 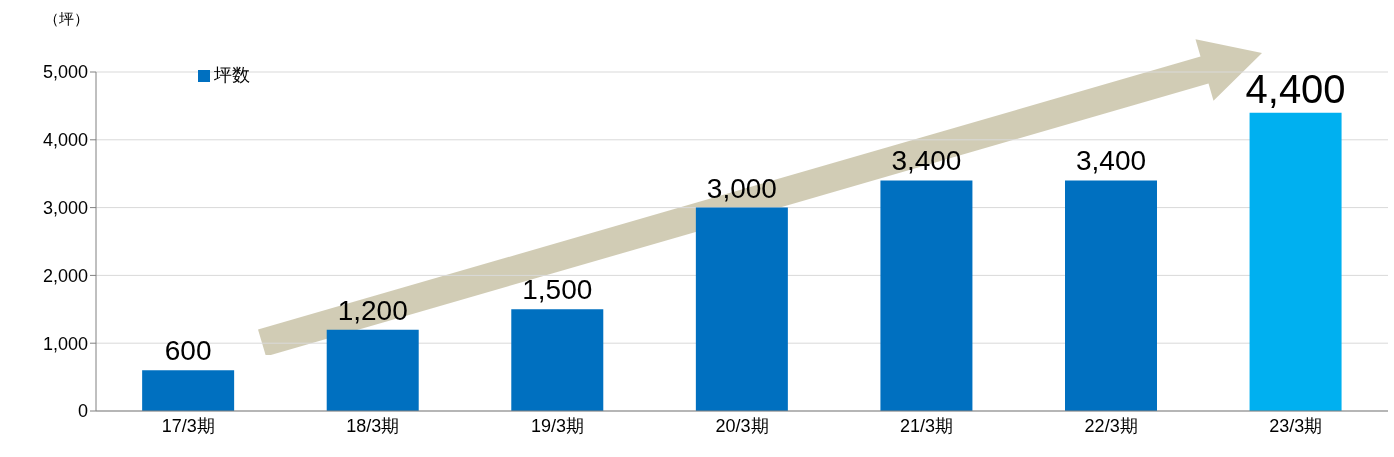 I want to click on data-label: 1,200, so click(x=372, y=310).